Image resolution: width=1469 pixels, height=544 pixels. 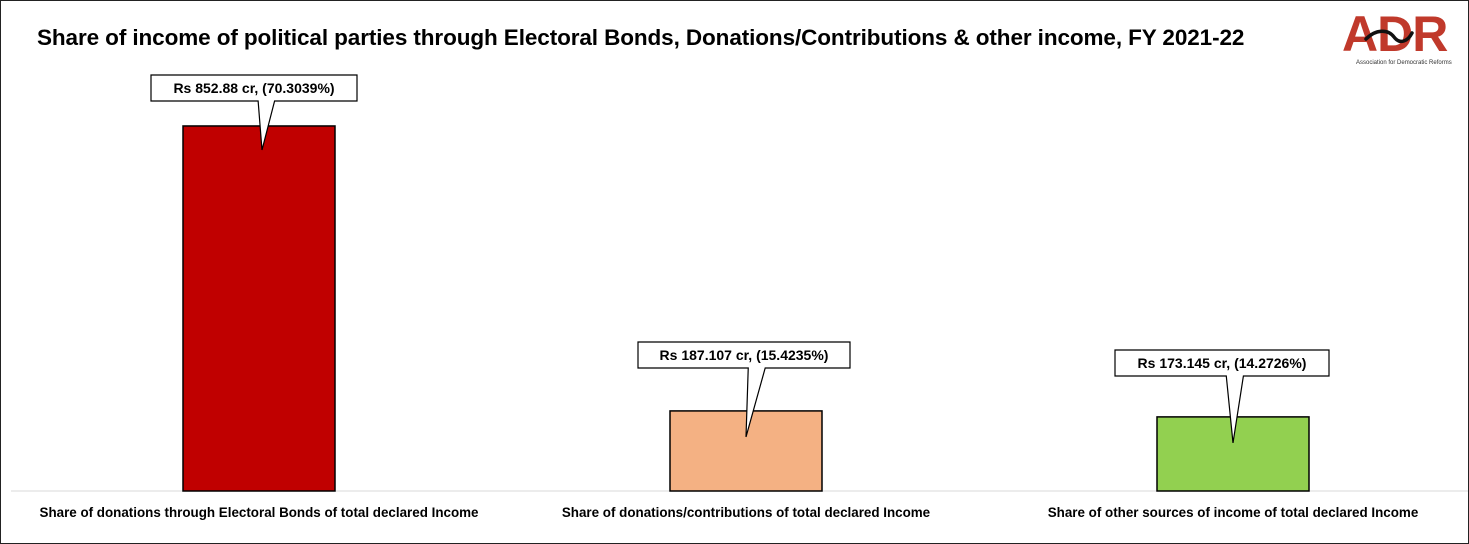 What do you see at coordinates (1222, 363) in the screenshot?
I see `data-label-3: Rs 173.145 cr, (14.2726%)` at bounding box center [1222, 363].